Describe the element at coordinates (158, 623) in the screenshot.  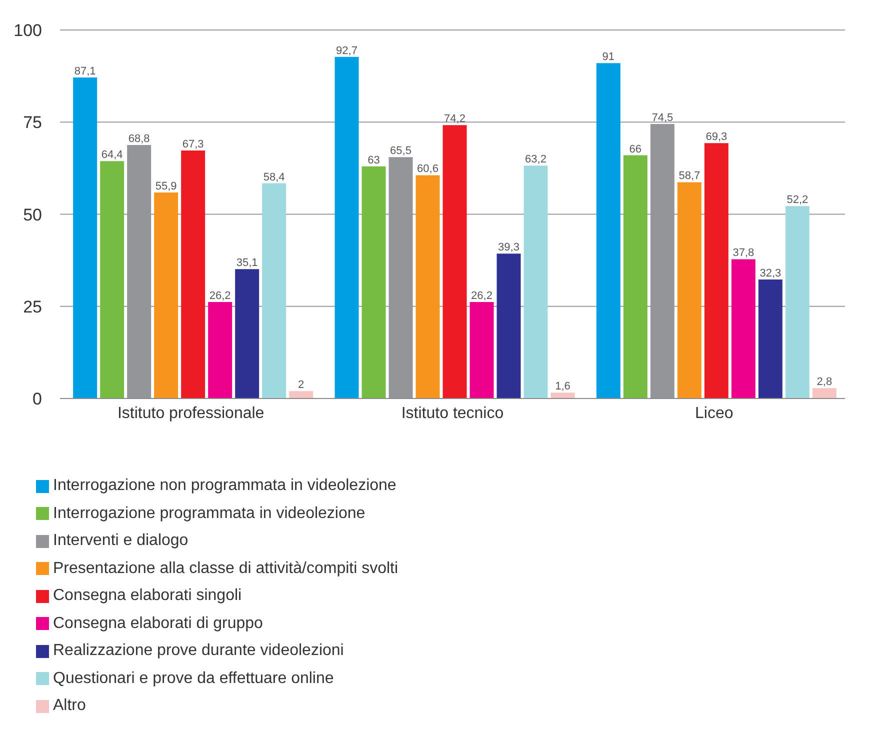
I see `legend-label: Consegna elaborati di gruppo` at that location.